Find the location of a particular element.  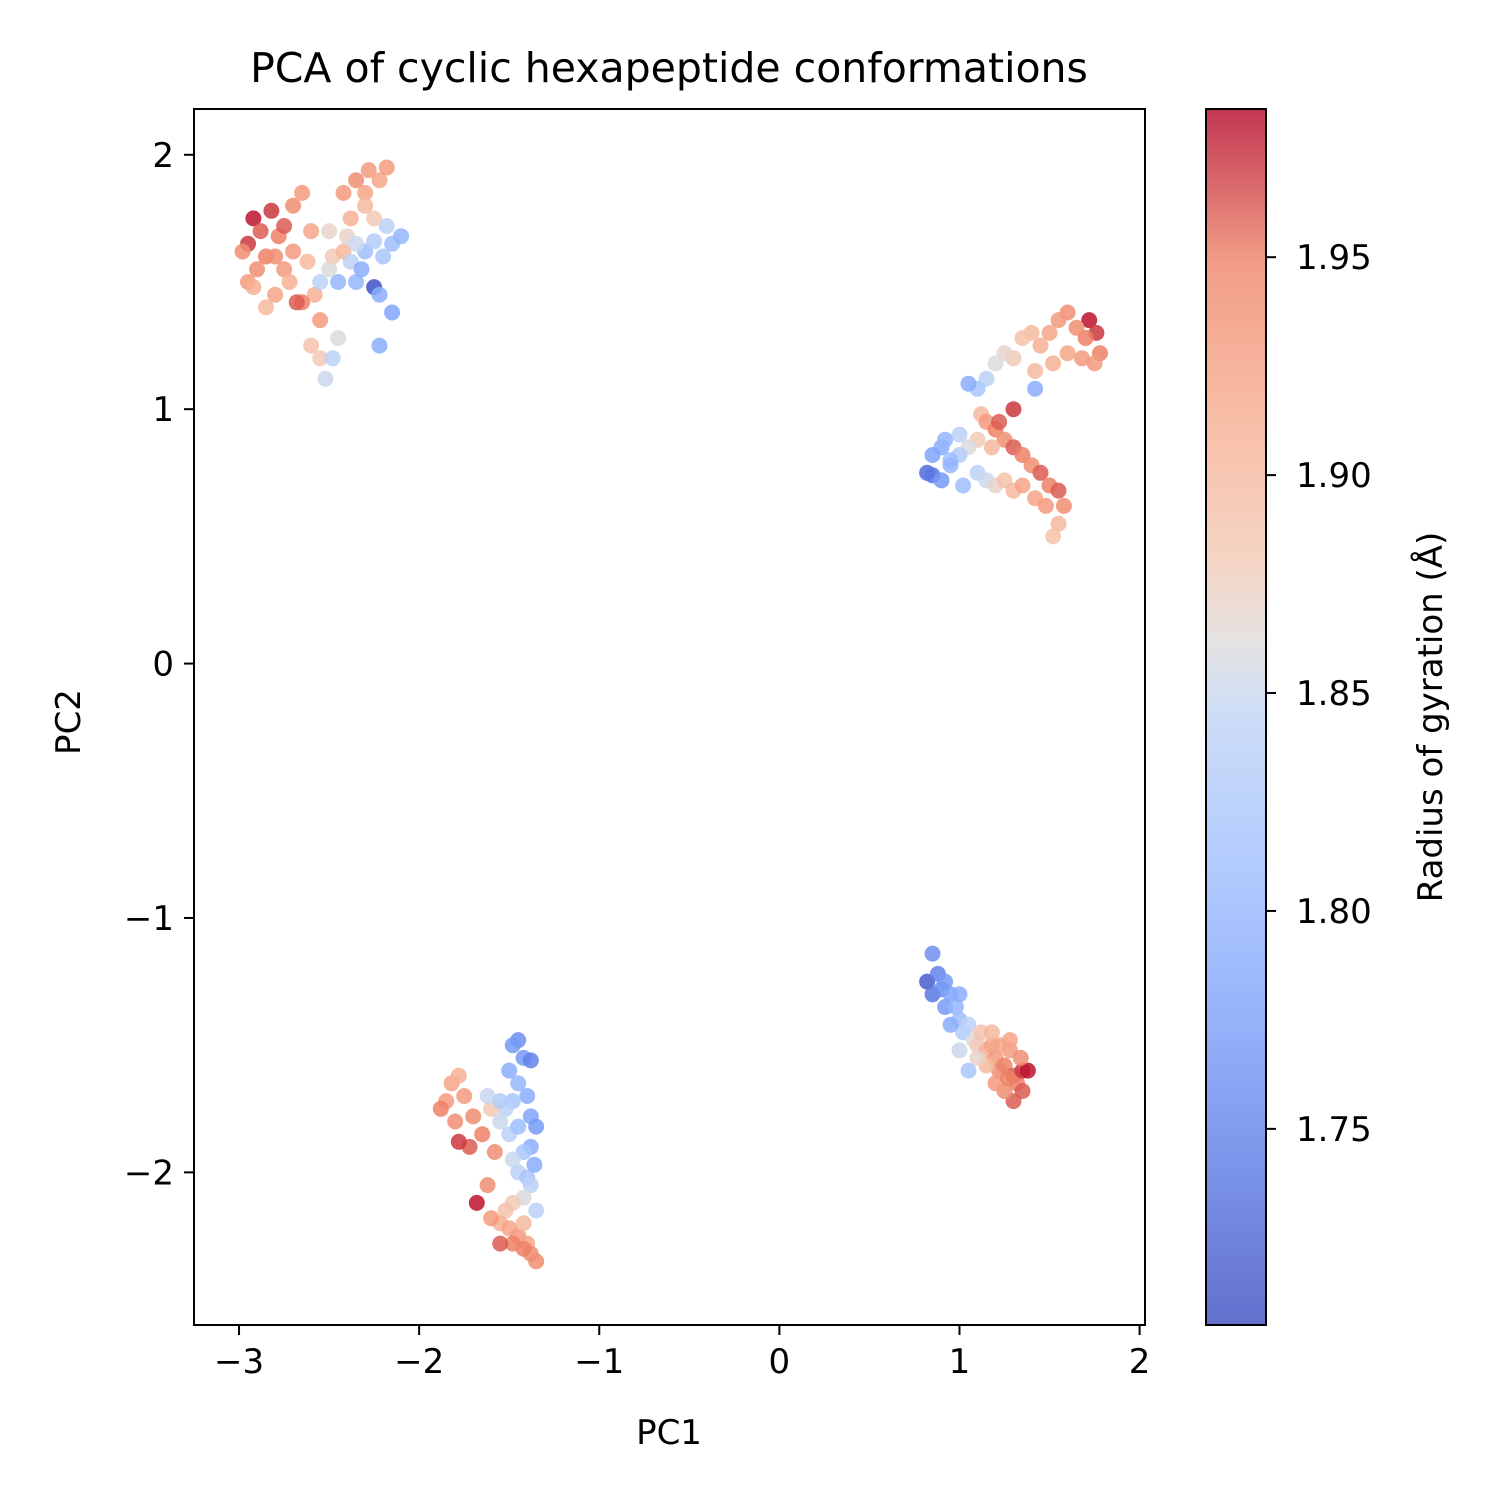

y-axis-label: PC2 is located at coordinates (69, 722).